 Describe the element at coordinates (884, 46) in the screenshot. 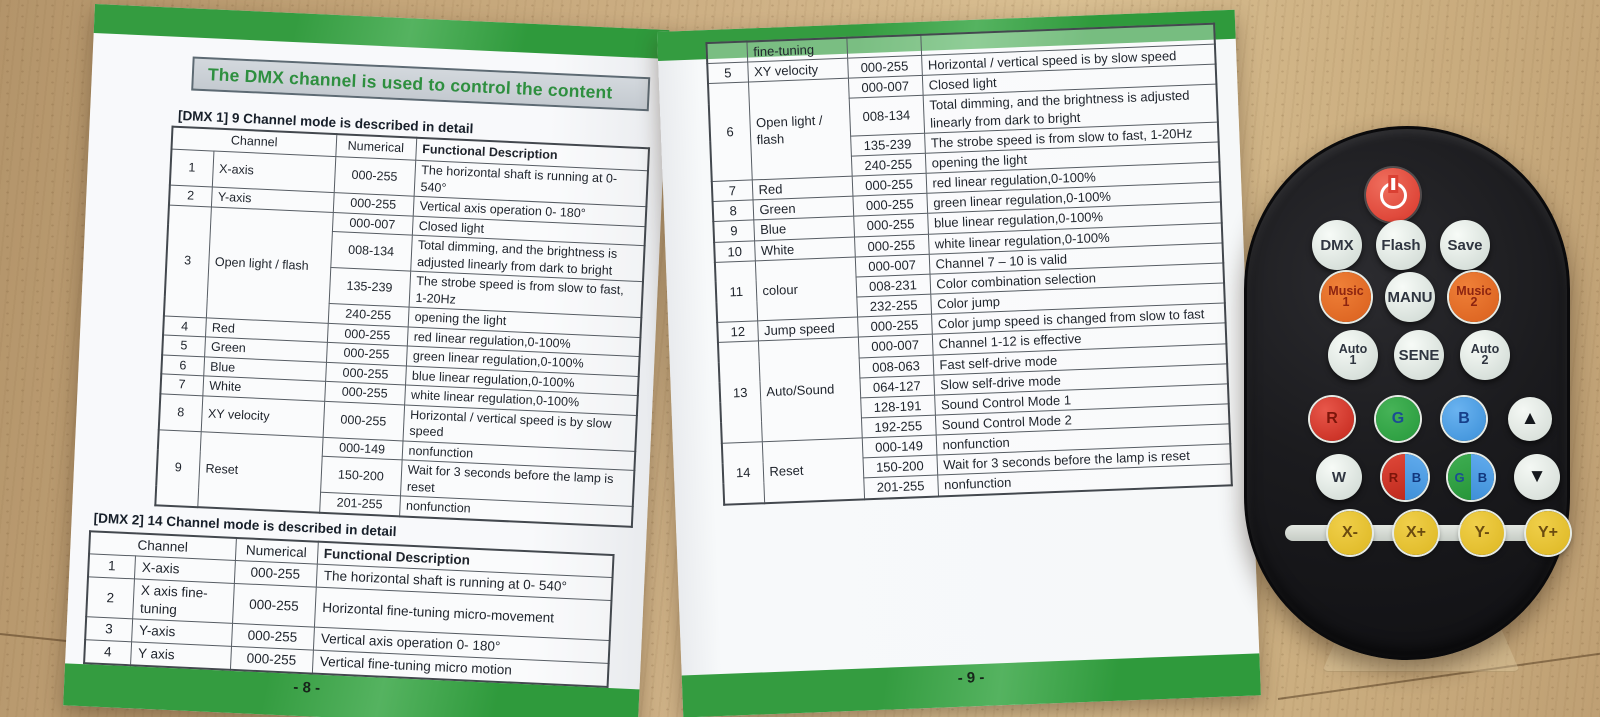

I see `numerical-cell` at that location.